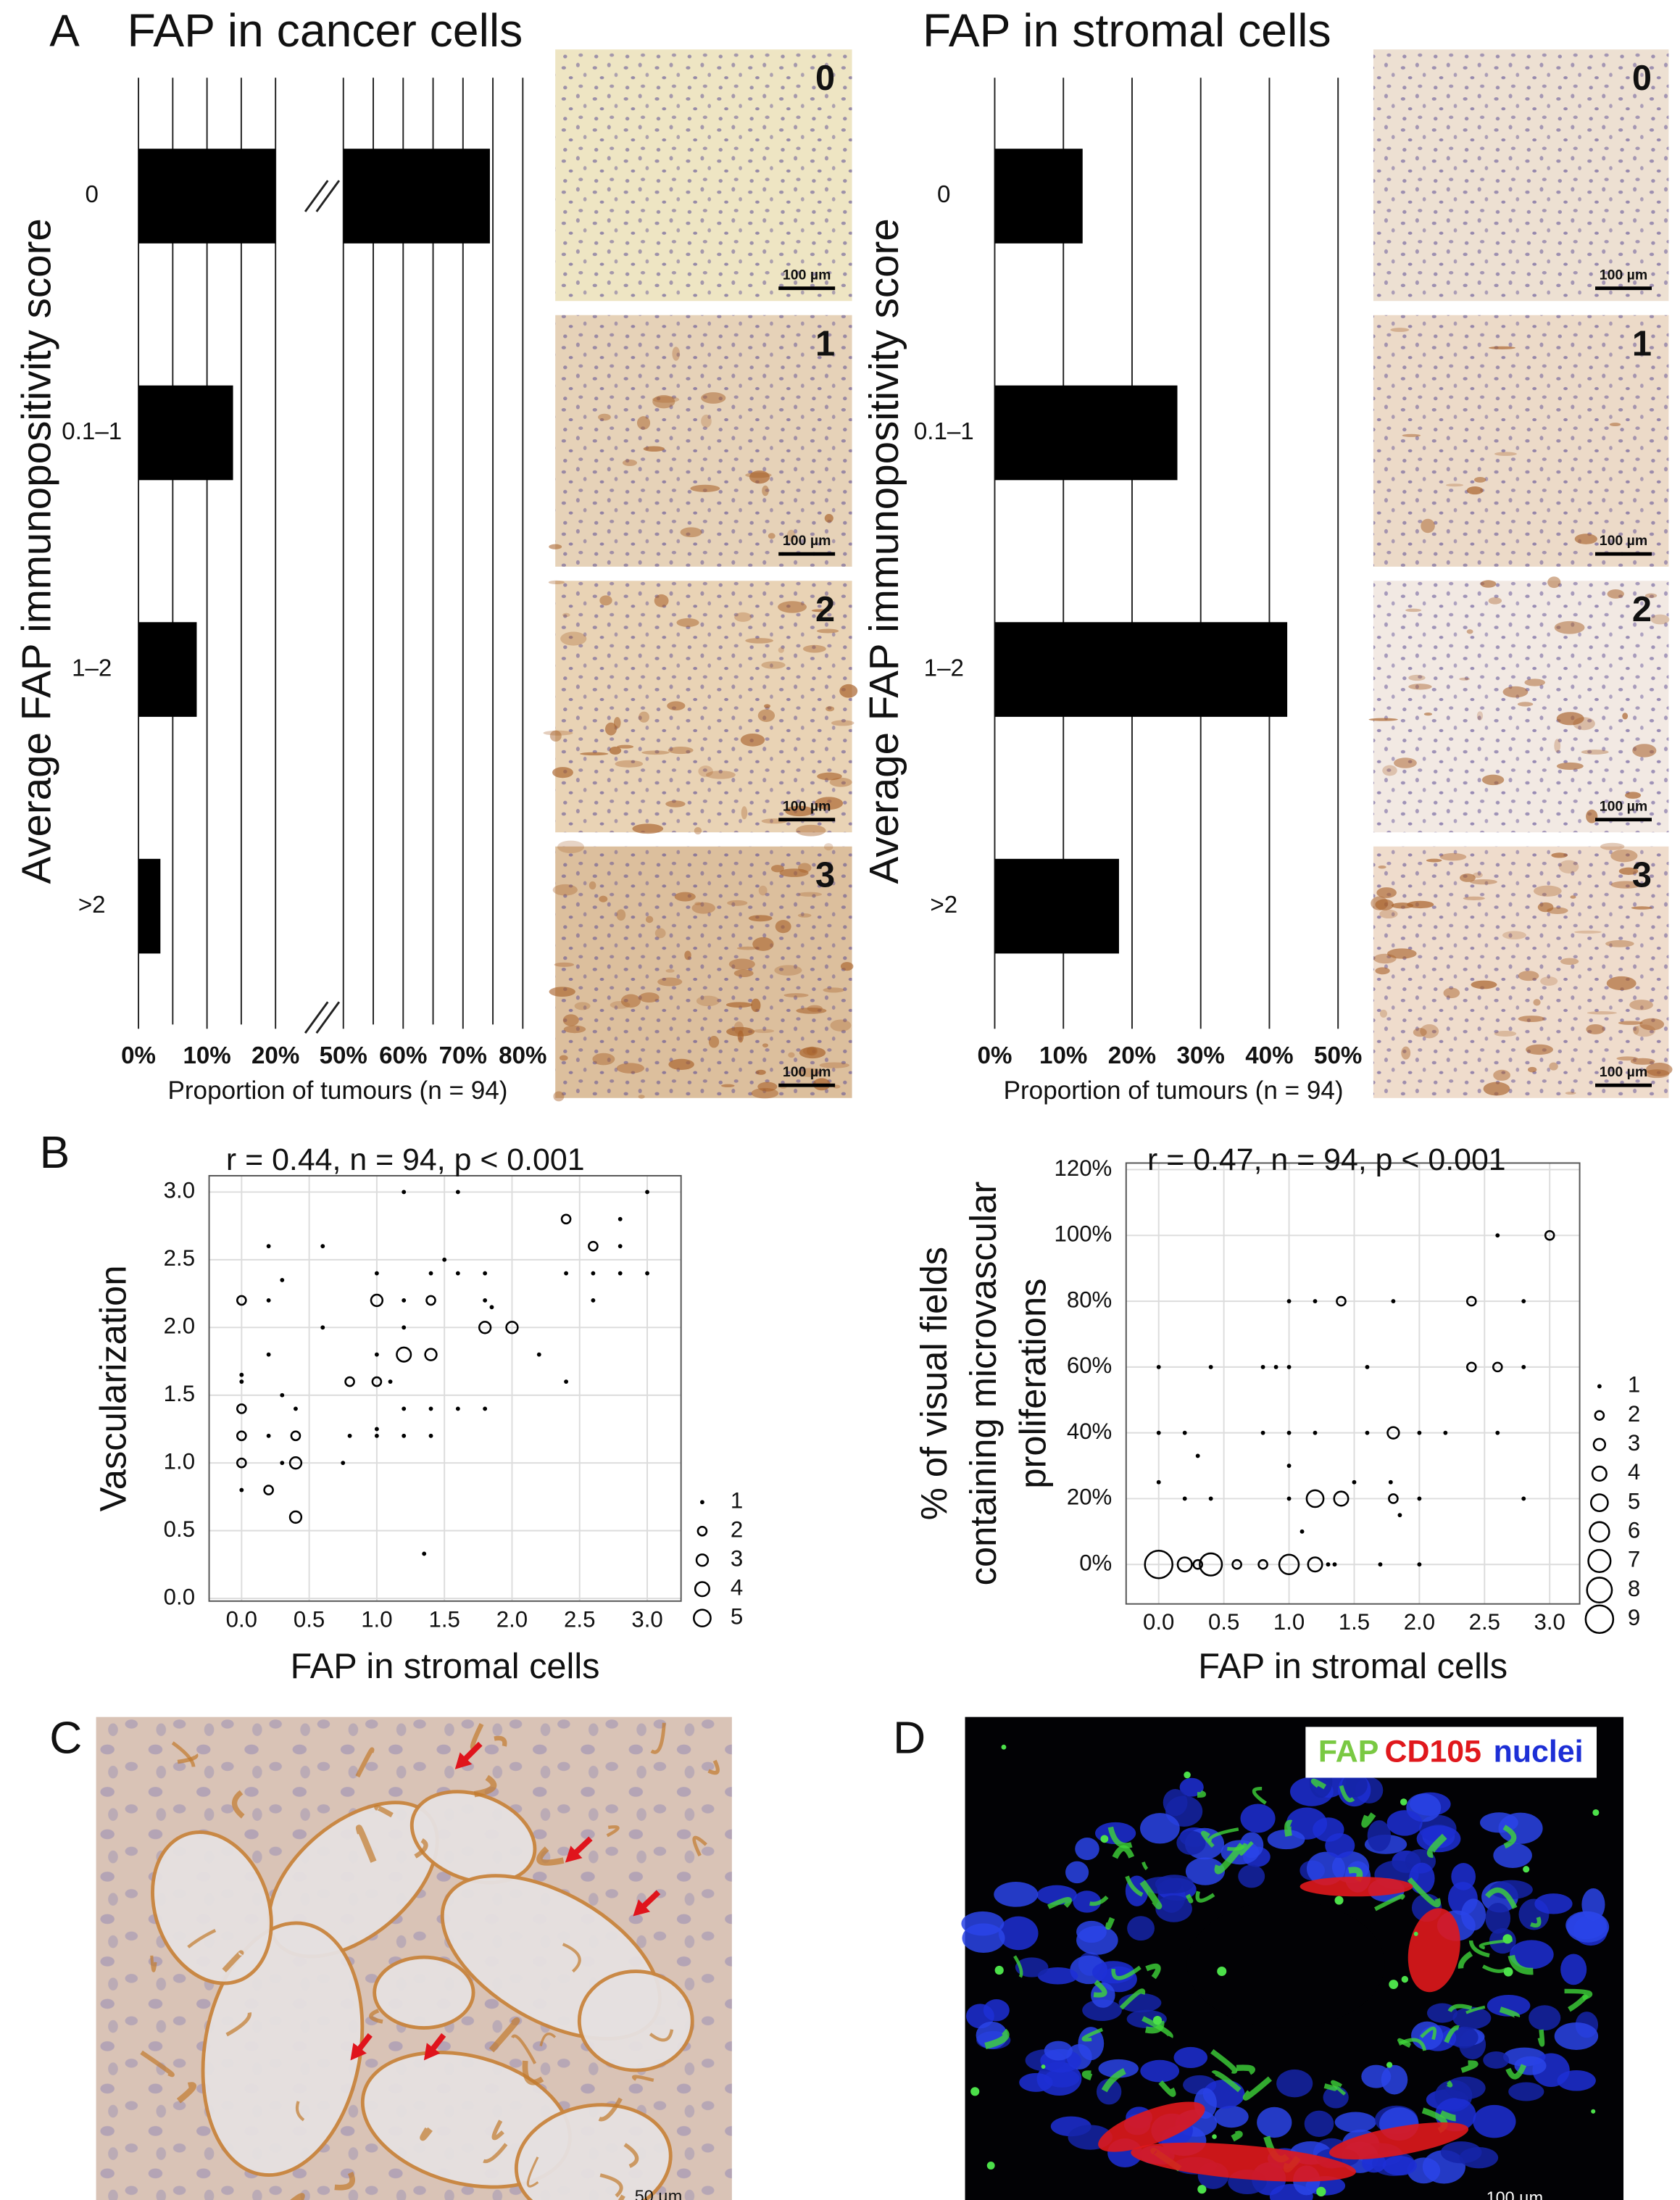 The image size is (1680, 2200). Describe the element at coordinates (1132, 1055) in the screenshot. I see `x-tick-label: 20%` at that location.